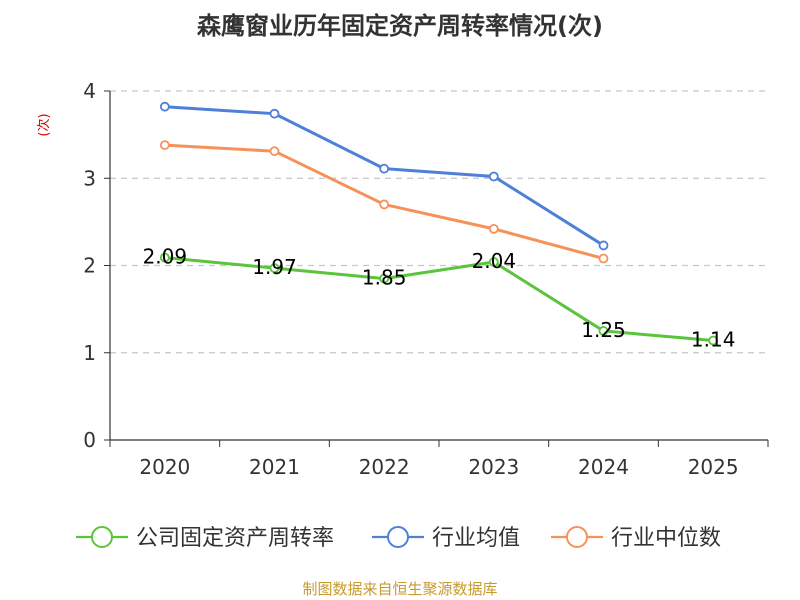 The height and width of the screenshot is (600, 800). I want to click on source-note: 制图数据来自恒生聚源数据库, so click(399, 589).